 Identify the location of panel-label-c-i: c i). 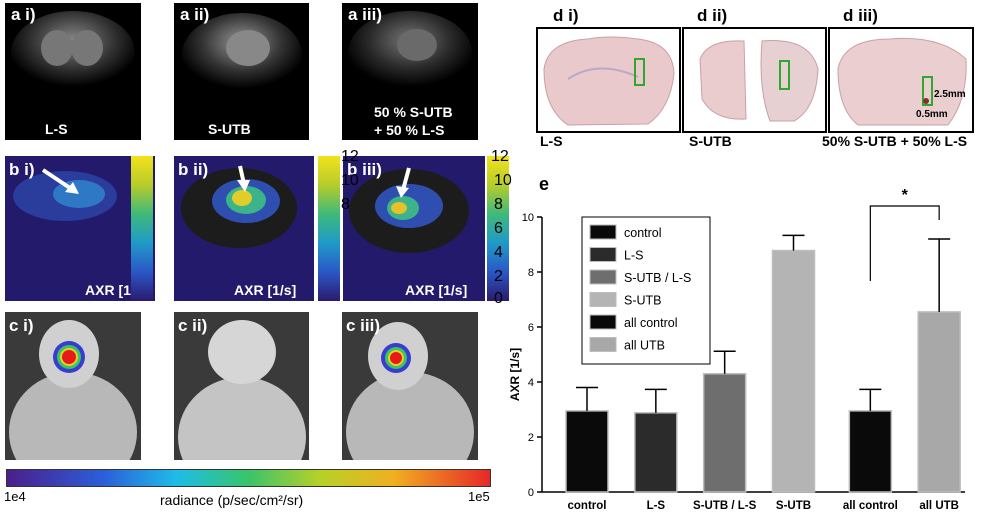
(21, 325).